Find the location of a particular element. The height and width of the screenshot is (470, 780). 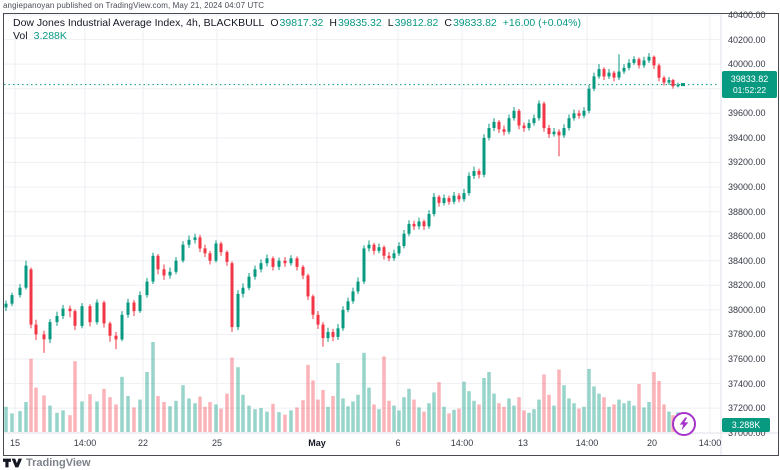

x-axis-label: 6 is located at coordinates (398, 443).